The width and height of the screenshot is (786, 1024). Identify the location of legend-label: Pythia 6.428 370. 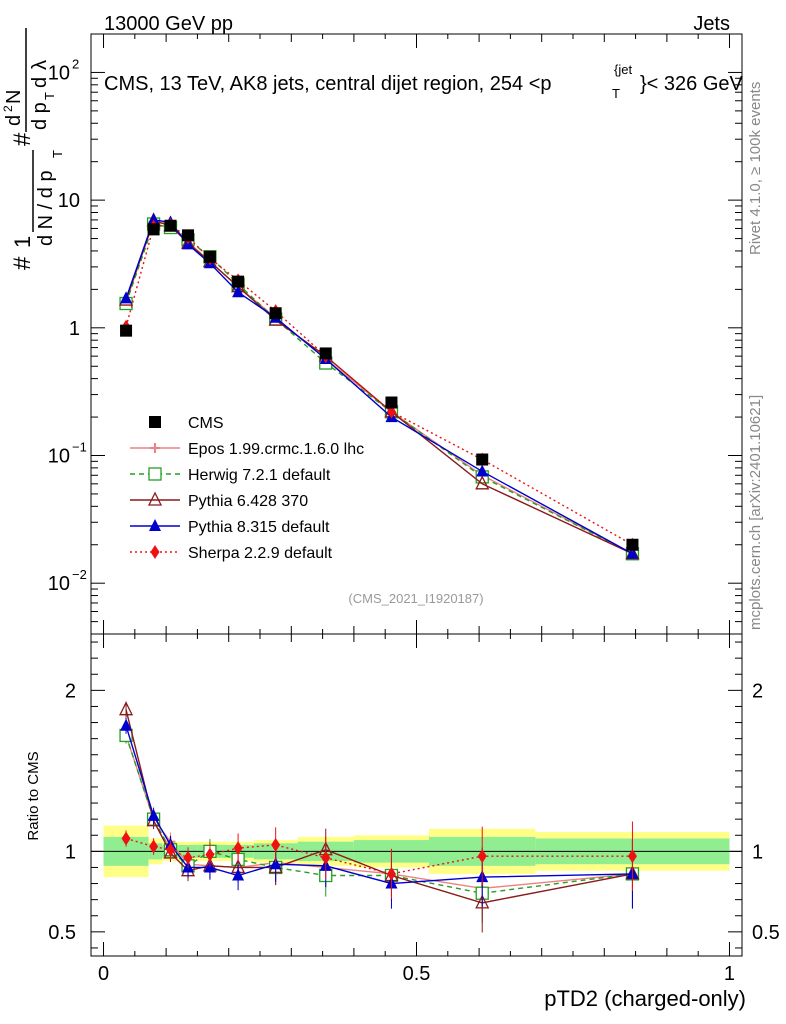
(248, 501).